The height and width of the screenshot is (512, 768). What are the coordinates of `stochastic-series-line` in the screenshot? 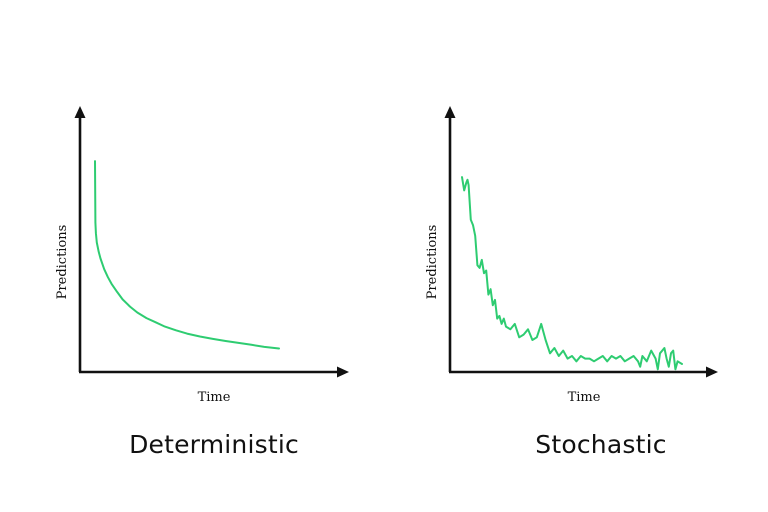 It's located at (572, 273).